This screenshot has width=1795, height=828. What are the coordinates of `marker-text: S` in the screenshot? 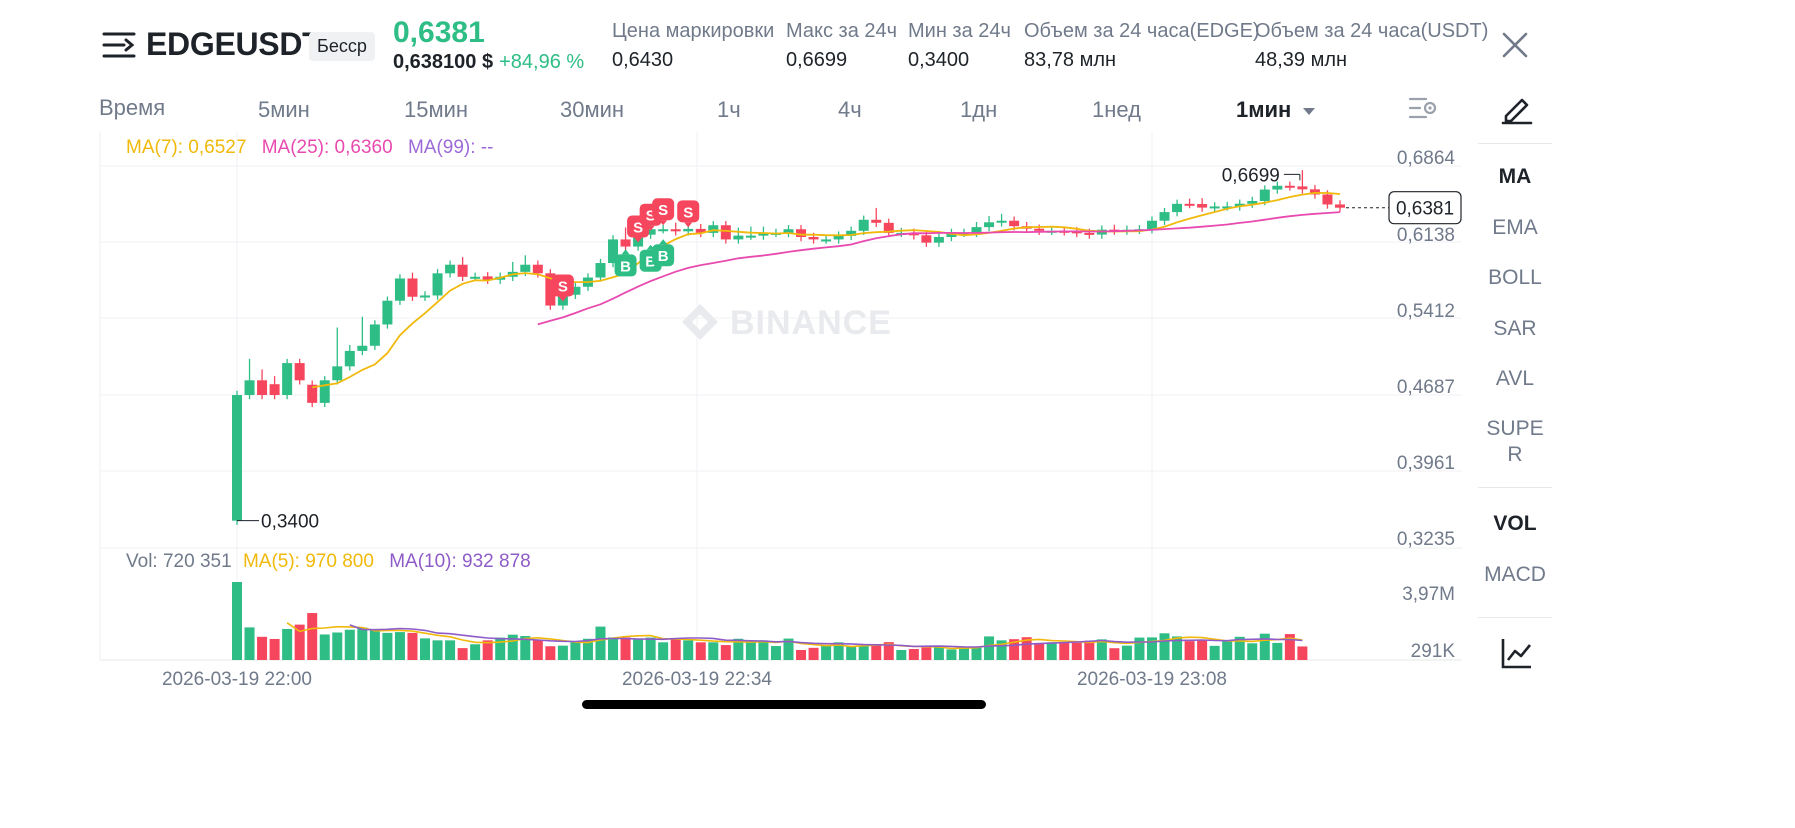 It's located at (563, 287).